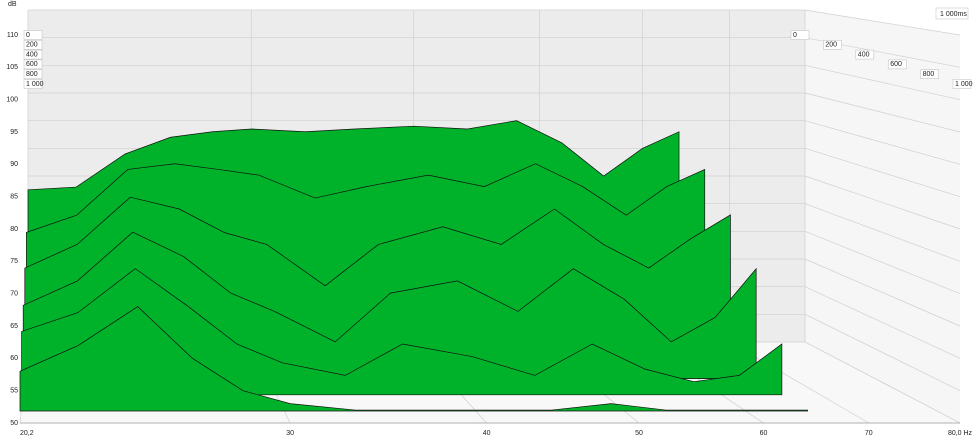 The height and width of the screenshot is (439, 975). Describe the element at coordinates (764, 433) in the screenshot. I see `x-tick-label: 60` at that location.